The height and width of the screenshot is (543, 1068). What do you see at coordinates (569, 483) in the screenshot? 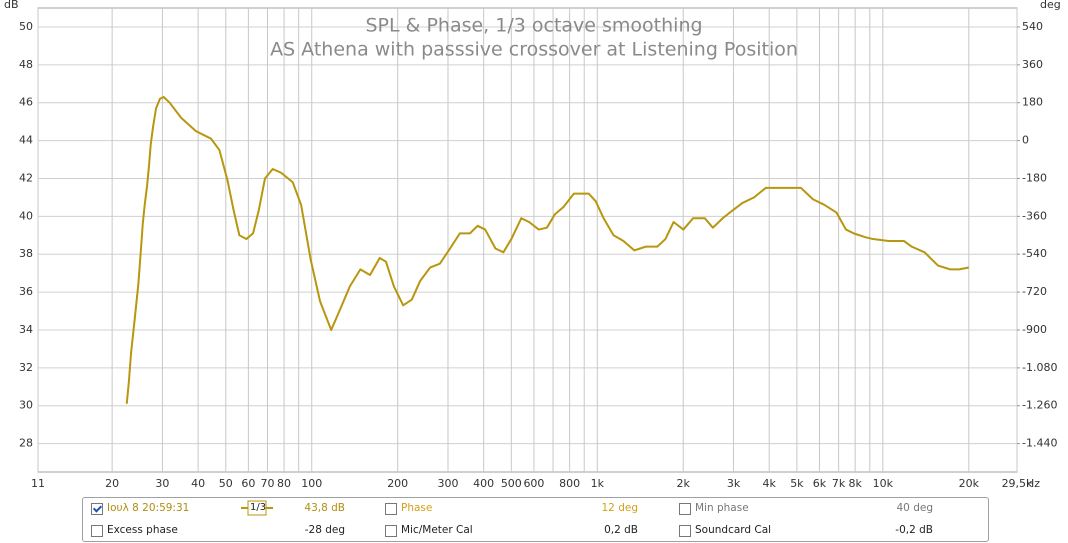
I see `x-tick-label: 800` at bounding box center [569, 483].